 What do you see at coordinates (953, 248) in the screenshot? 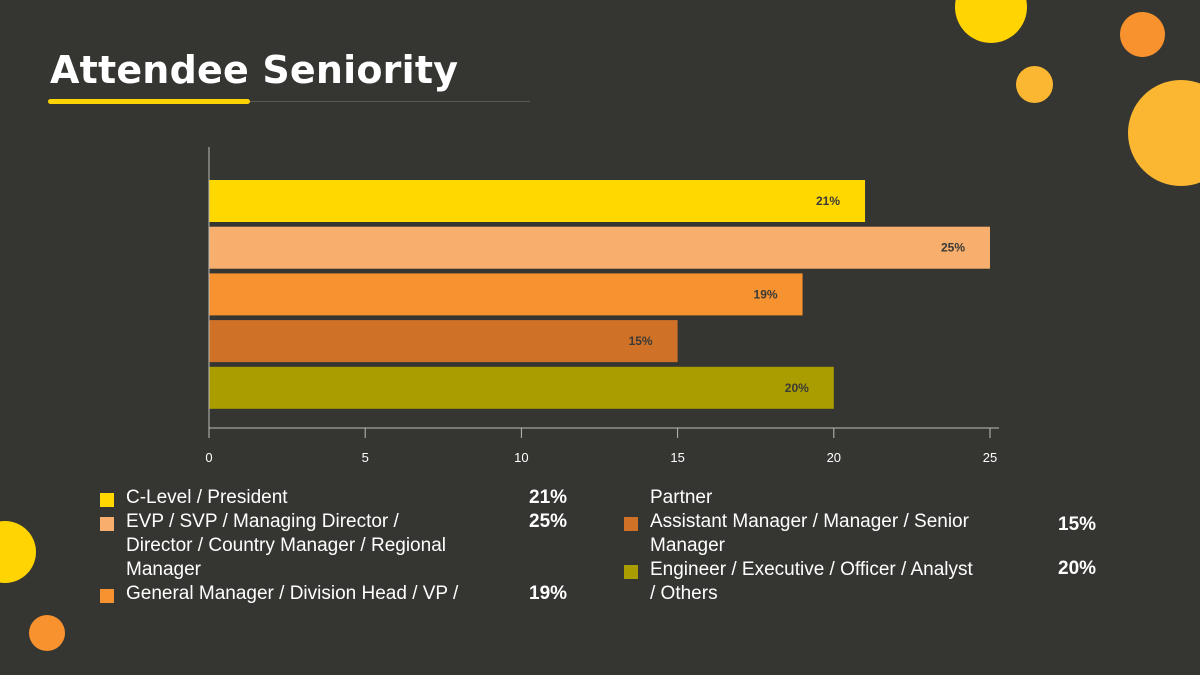
I see `bar-data-label-2: 25%` at bounding box center [953, 248].